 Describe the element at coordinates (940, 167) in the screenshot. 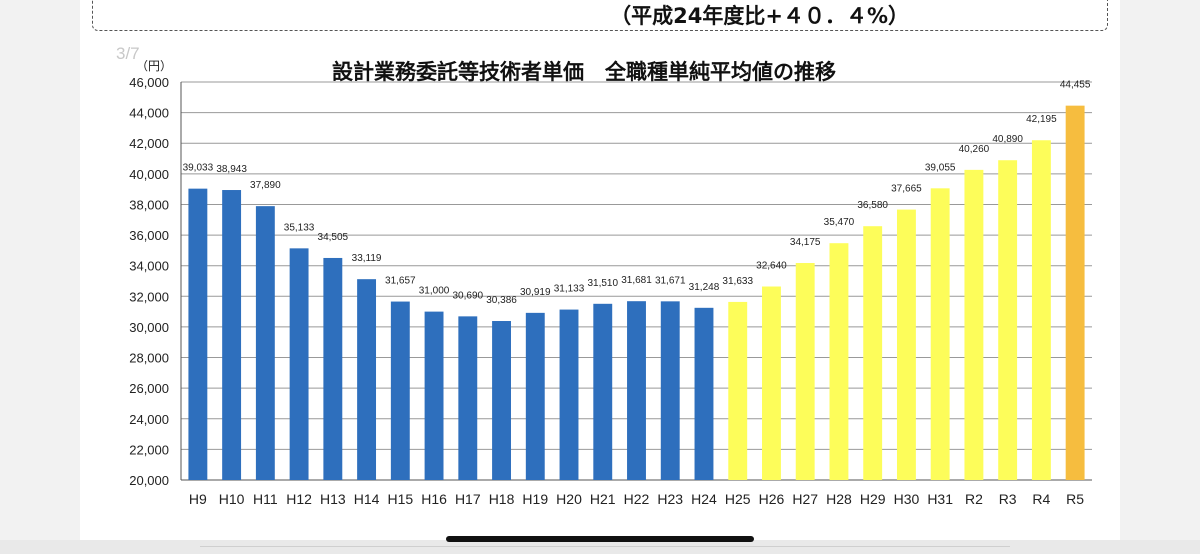

I see `bar-value-label: 39,055` at that location.